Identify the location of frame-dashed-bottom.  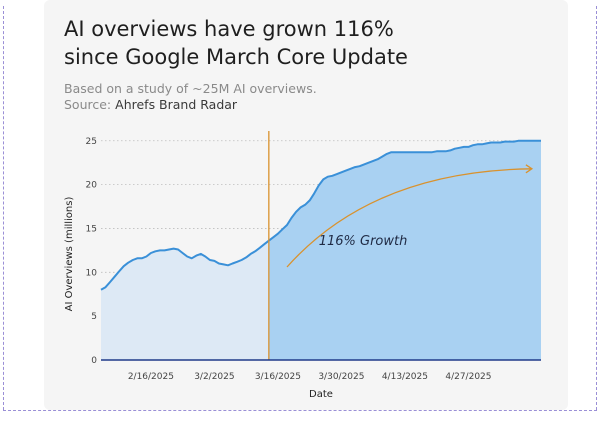
(300, 410).